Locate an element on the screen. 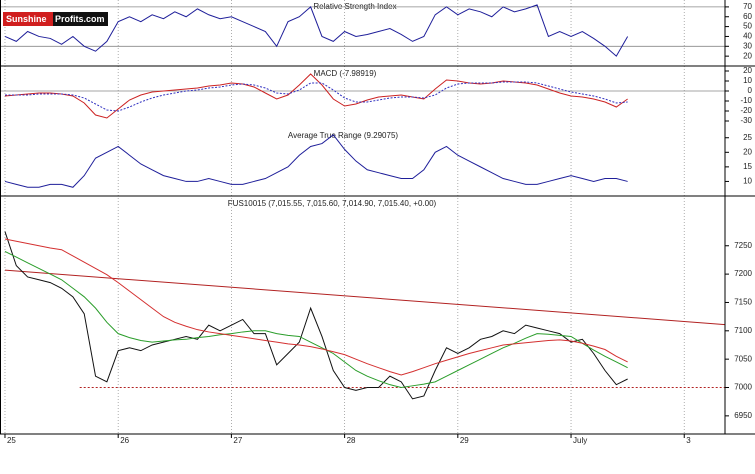  y-tick-label: 7200 is located at coordinates (743, 273).